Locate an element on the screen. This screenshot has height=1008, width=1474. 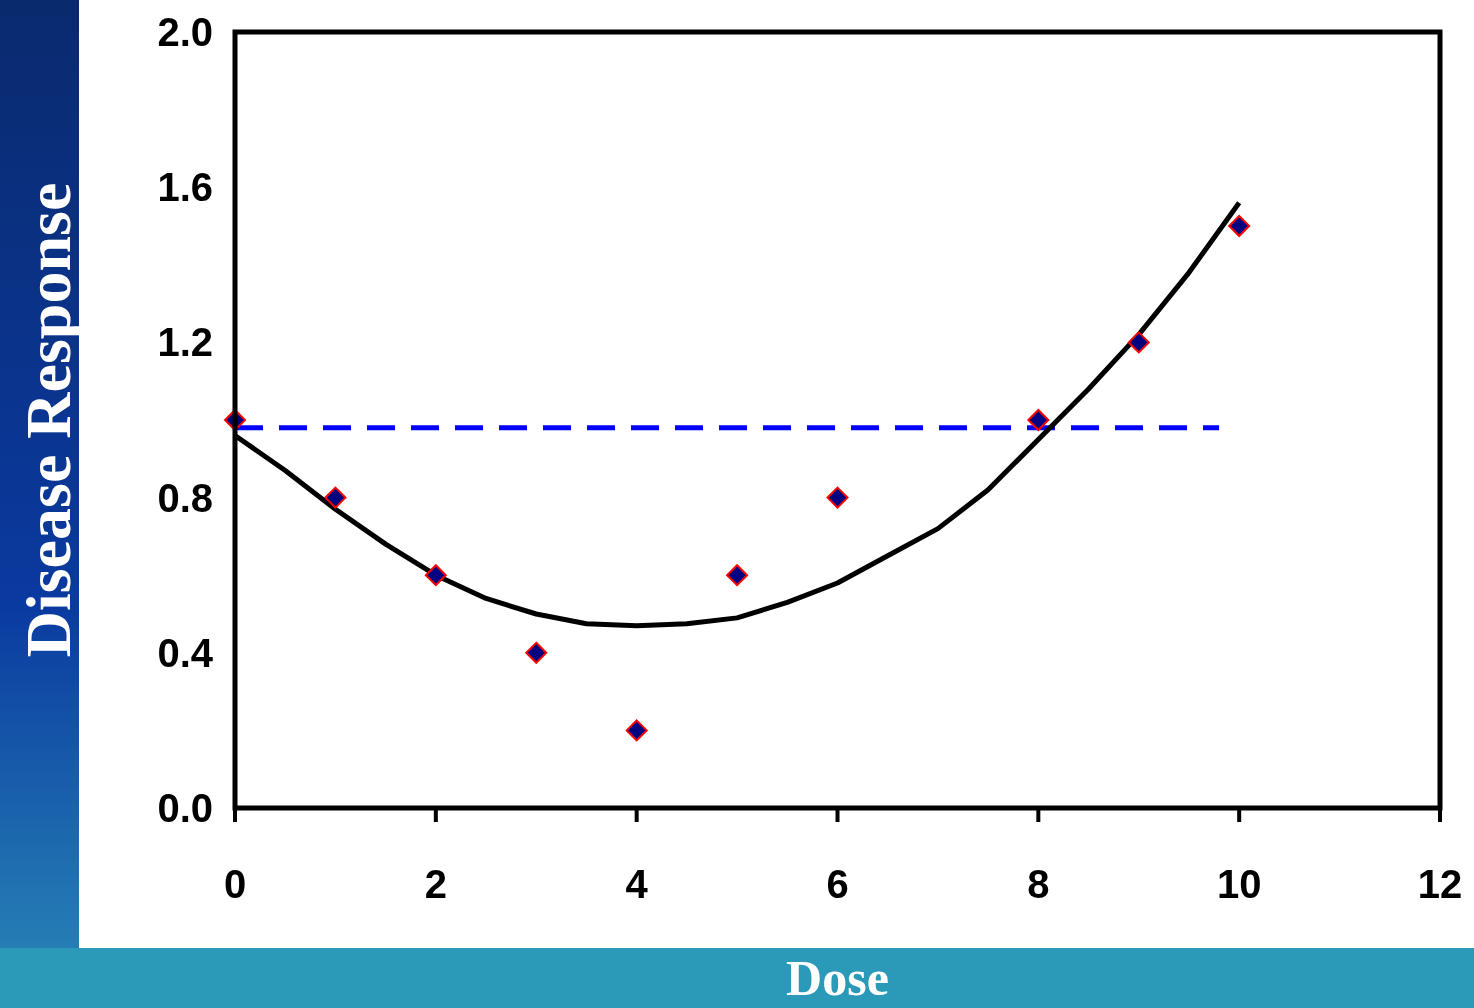
y-tick-label: 0.8 is located at coordinates (185, 497).